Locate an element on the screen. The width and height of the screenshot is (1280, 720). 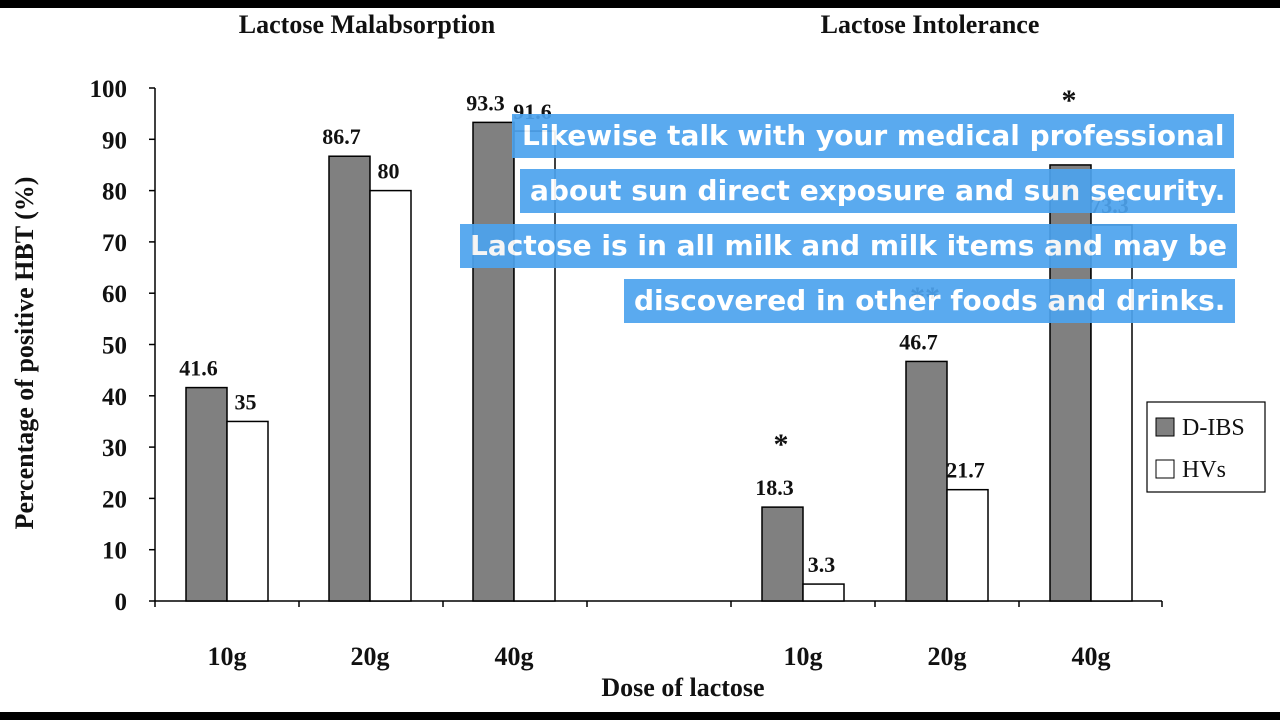
y-tick-label: 90 is located at coordinates (114, 140).